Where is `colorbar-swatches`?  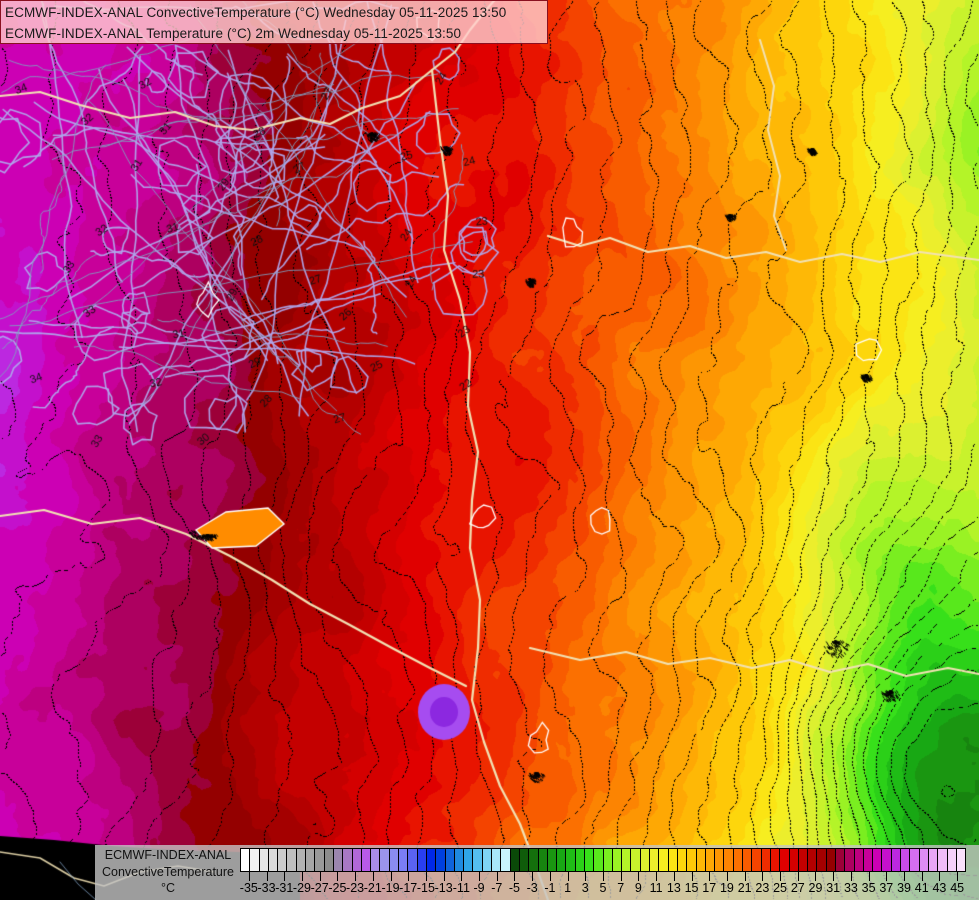 colorbar-swatches is located at coordinates (603, 860).